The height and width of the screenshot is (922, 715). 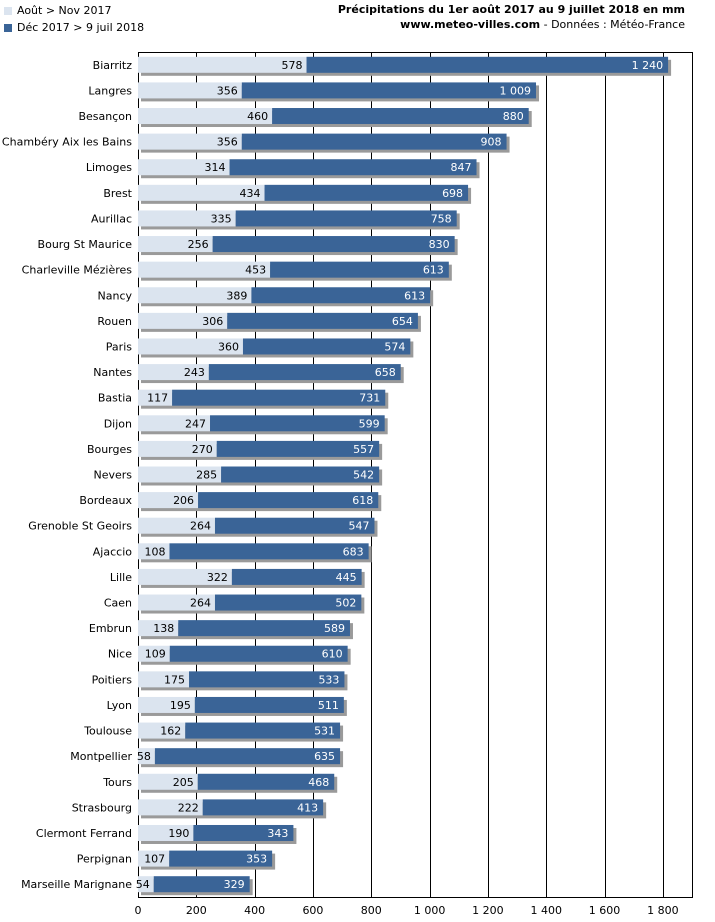 What do you see at coordinates (67, 142) in the screenshot?
I see `category-label: Chambéry Aix les Bains` at bounding box center [67, 142].